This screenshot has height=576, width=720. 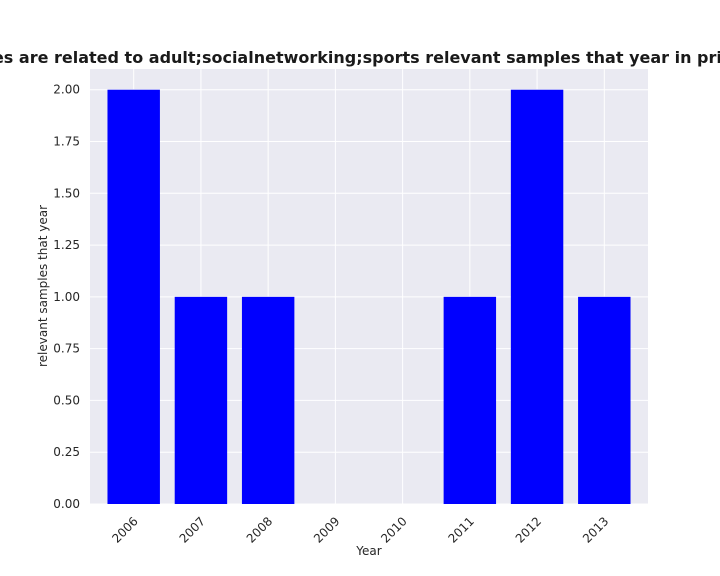 I want to click on bar-2012, so click(x=537, y=296).